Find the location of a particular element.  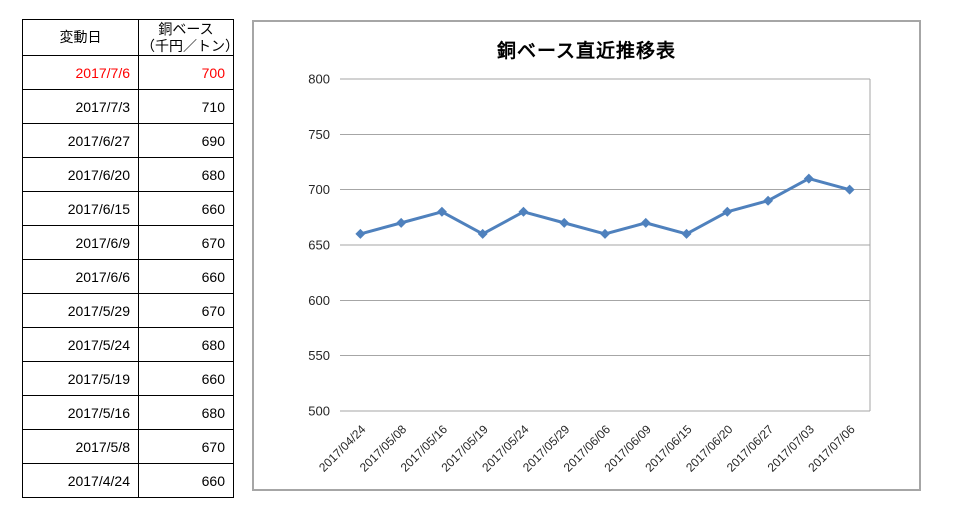

table-row: 2017/6/9 670 is located at coordinates (128, 242).